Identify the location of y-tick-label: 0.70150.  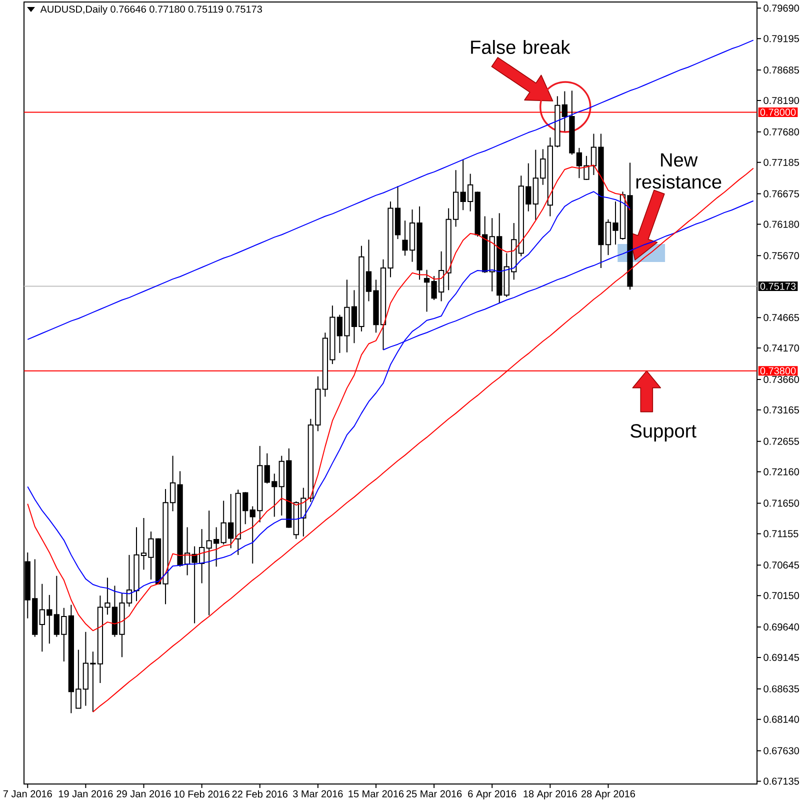
(782, 596).